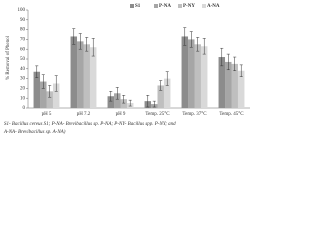 The height and width of the screenshot is (240, 320). What do you see at coordinates (8, 57) in the screenshot?
I see `y-axis-label: % Removal of Phenol` at bounding box center [8, 57].